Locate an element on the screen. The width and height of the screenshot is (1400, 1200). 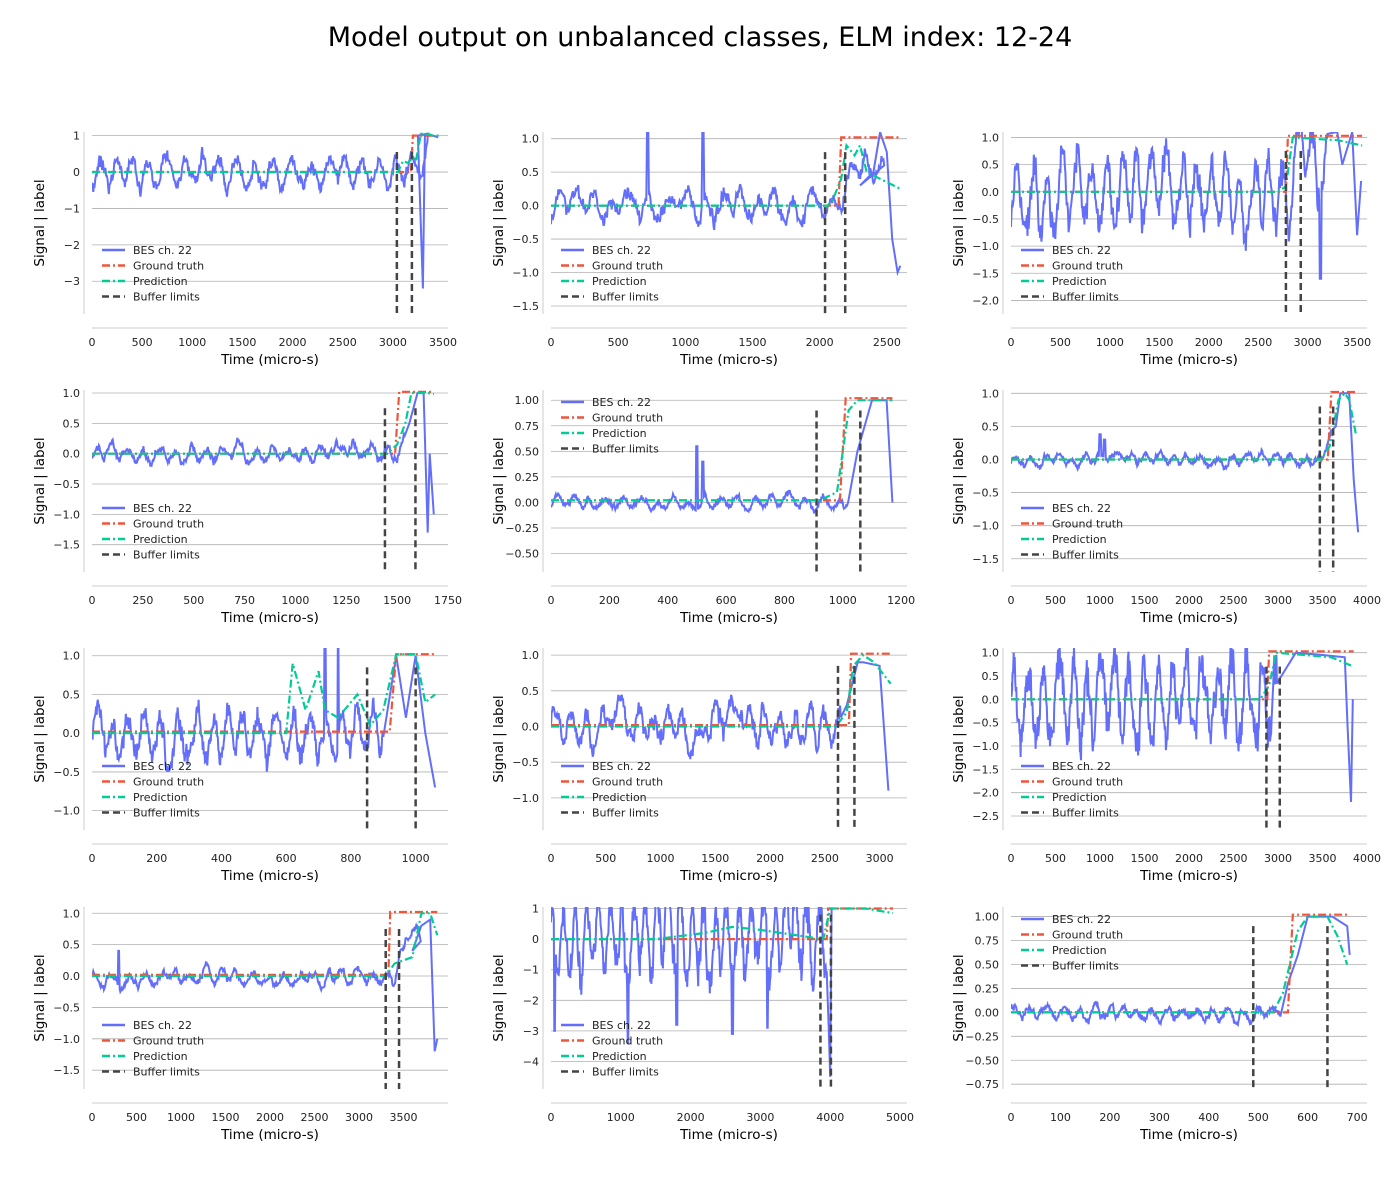
x-tick-label: 5000 is located at coordinates (900, 1117).